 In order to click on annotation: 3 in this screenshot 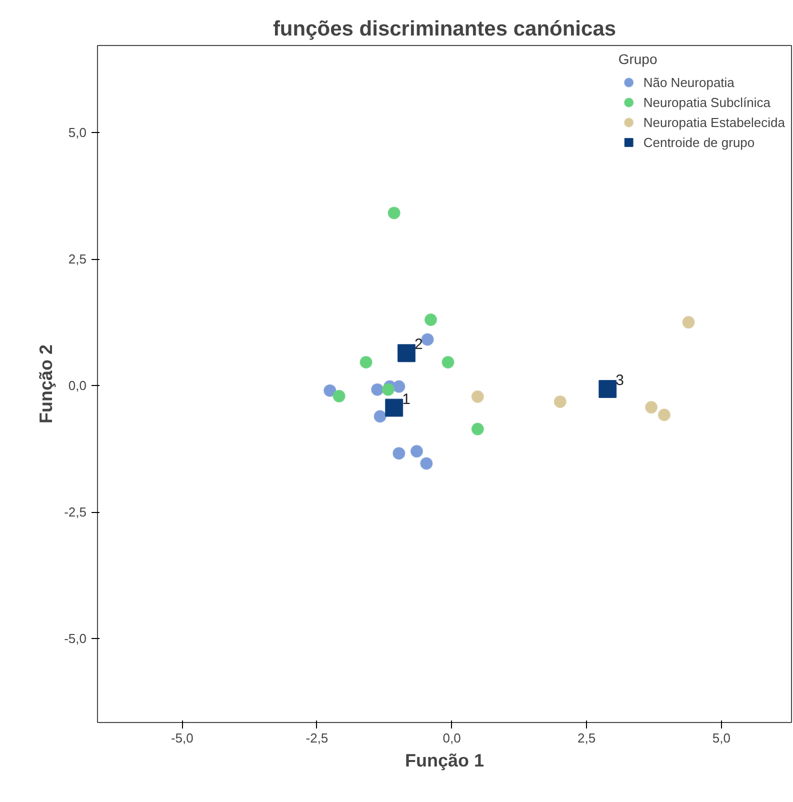, I will do `click(620, 381)`.